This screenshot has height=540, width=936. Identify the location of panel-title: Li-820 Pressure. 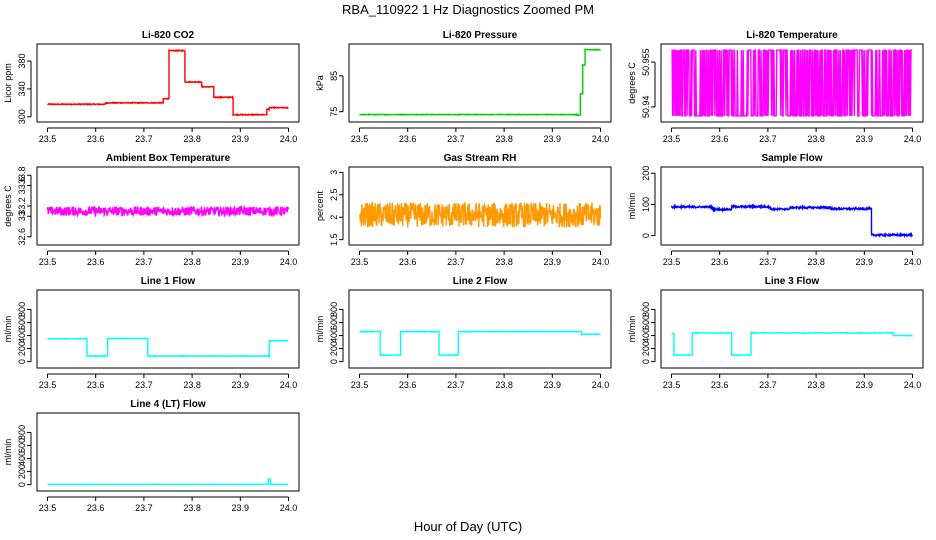
(480, 35).